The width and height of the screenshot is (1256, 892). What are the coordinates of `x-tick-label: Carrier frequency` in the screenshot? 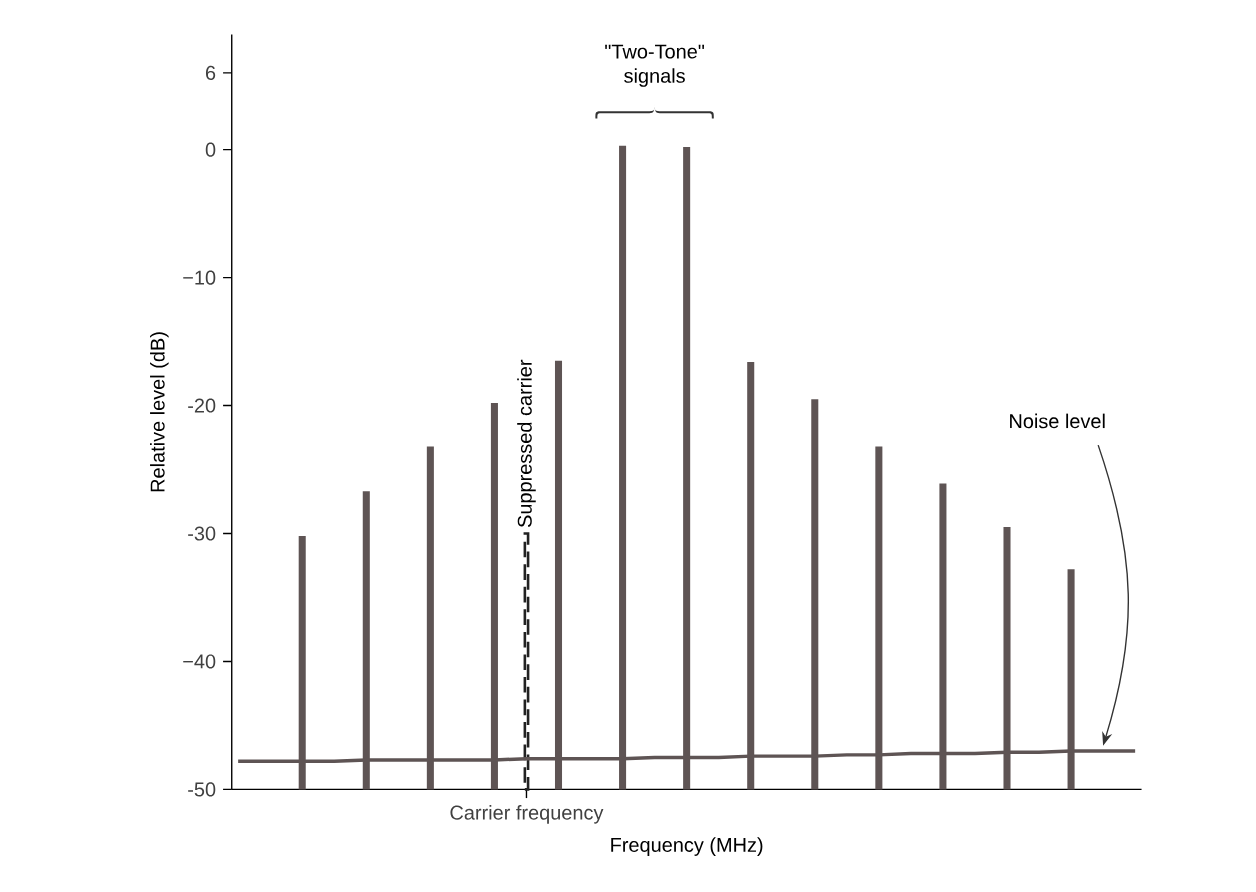 It's located at (527, 814).